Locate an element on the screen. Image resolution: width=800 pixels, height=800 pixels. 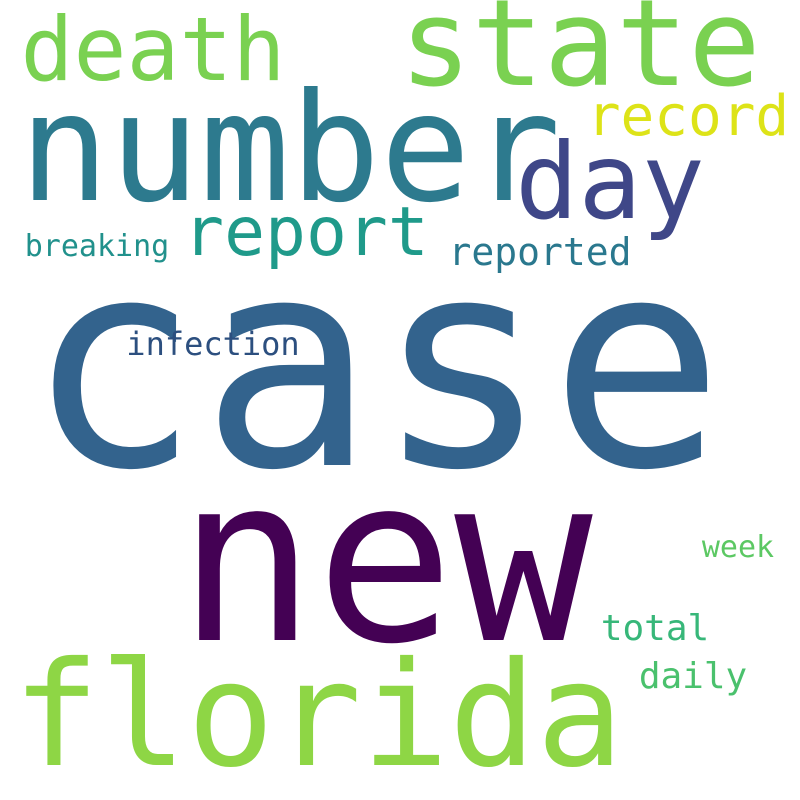
word-death: death is located at coordinates (153, 50).